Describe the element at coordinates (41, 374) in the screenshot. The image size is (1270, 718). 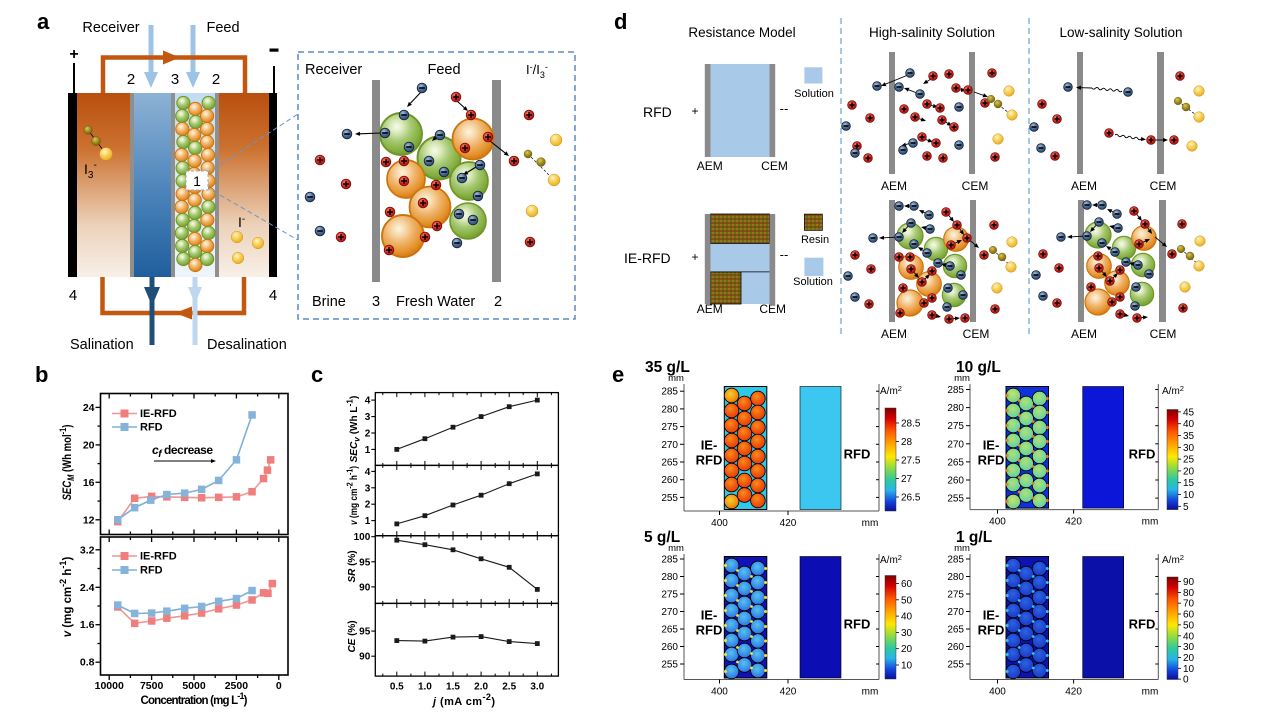
I see `svg-text: b` at that location.